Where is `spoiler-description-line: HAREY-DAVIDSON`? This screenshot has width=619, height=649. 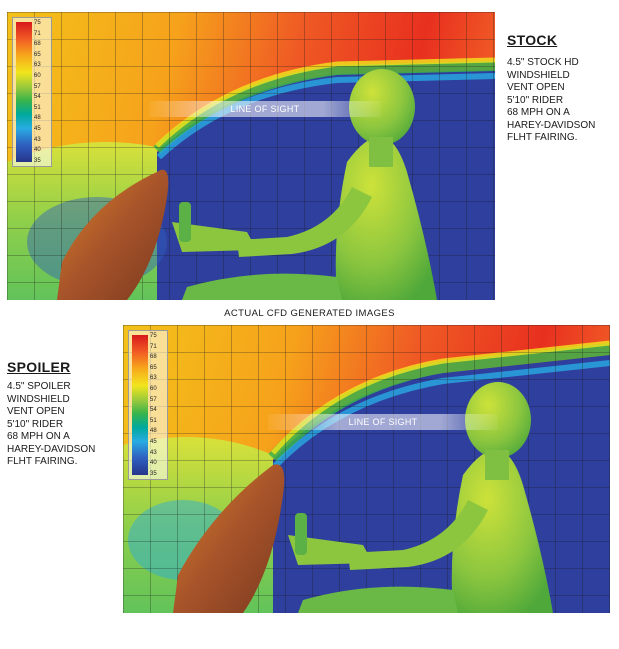
spoiler-description-line: HAREY-DAVIDSON is located at coordinates (51, 449).